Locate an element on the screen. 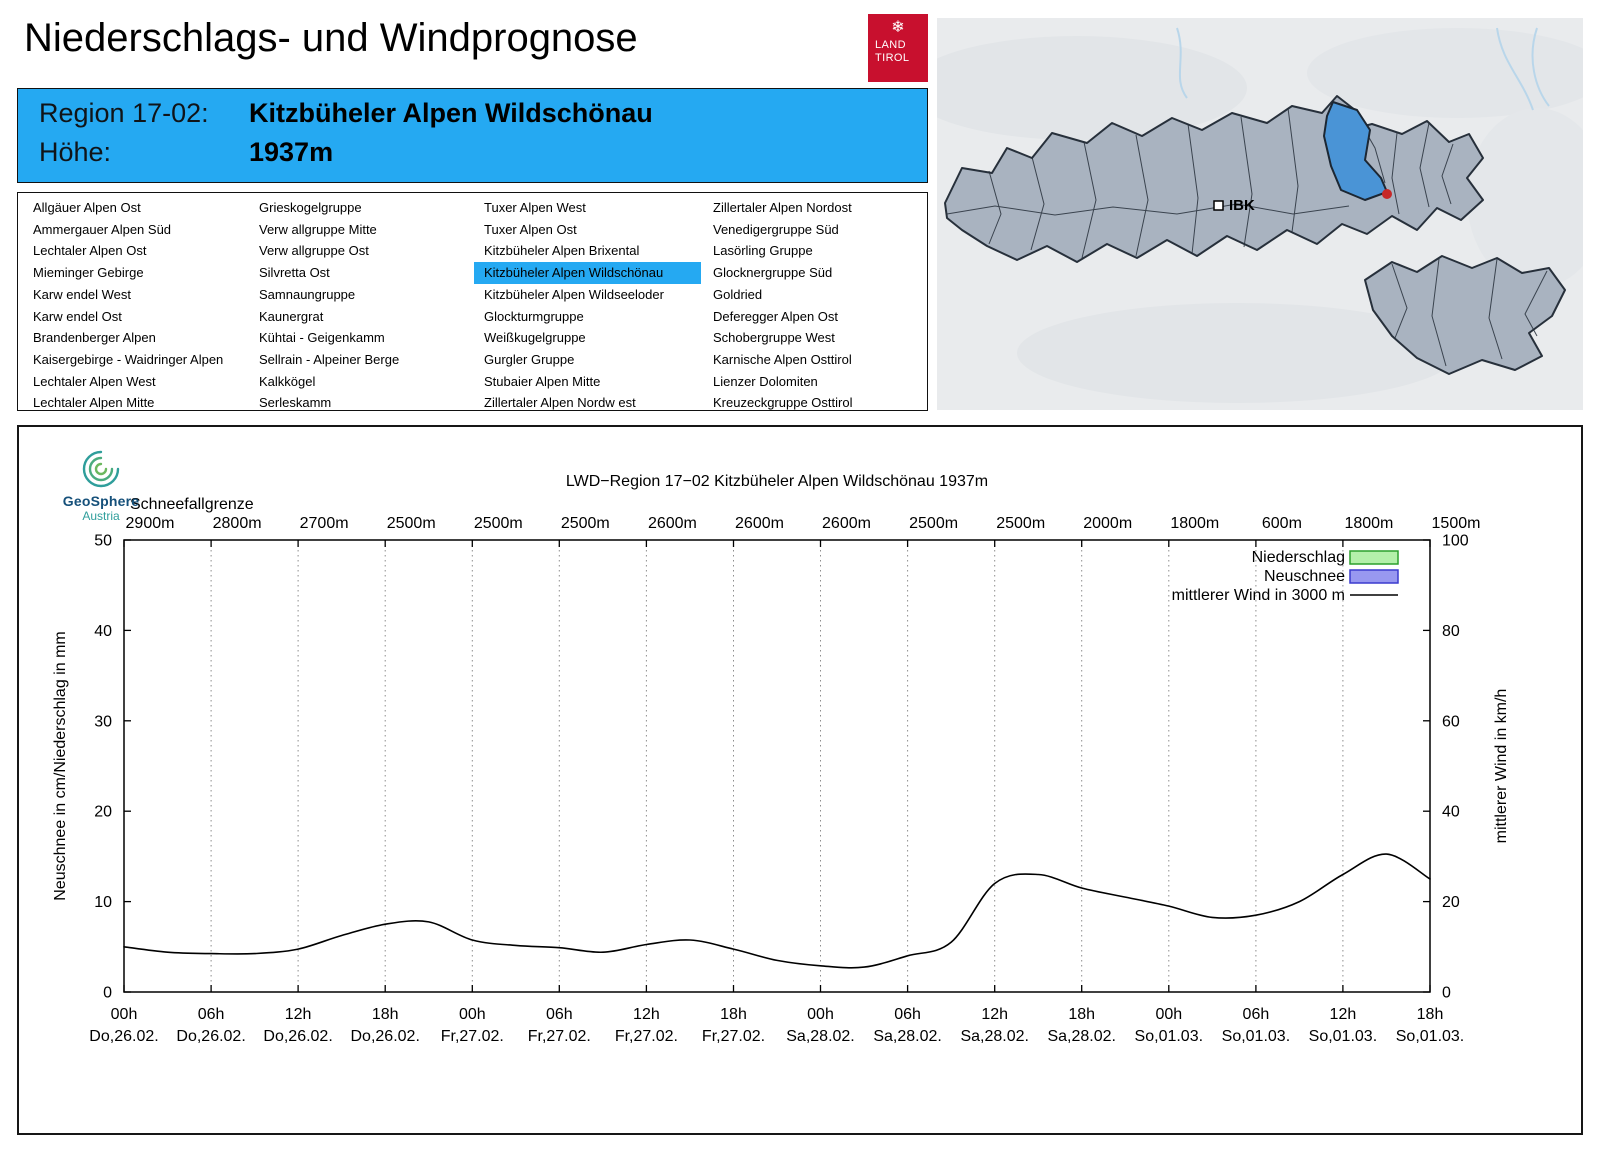 Image resolution: width=1600 pixels, height=1153 pixels. region-list-item: Zillertaler Alpen Nordw est is located at coordinates (560, 403).